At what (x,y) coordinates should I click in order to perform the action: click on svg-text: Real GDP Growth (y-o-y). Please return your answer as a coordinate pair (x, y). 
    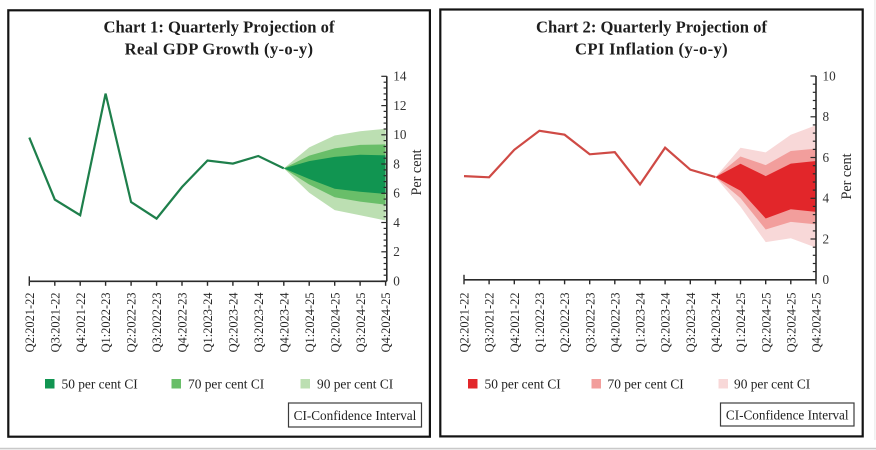
    Looking at the image, I should click on (219, 48).